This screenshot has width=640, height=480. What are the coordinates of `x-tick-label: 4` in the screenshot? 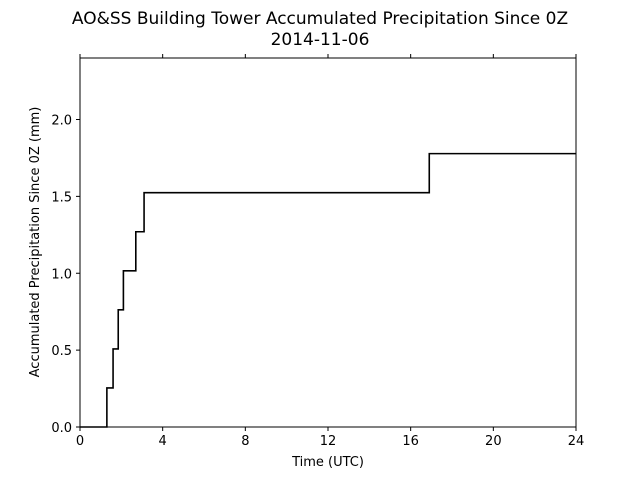 It's located at (163, 441).